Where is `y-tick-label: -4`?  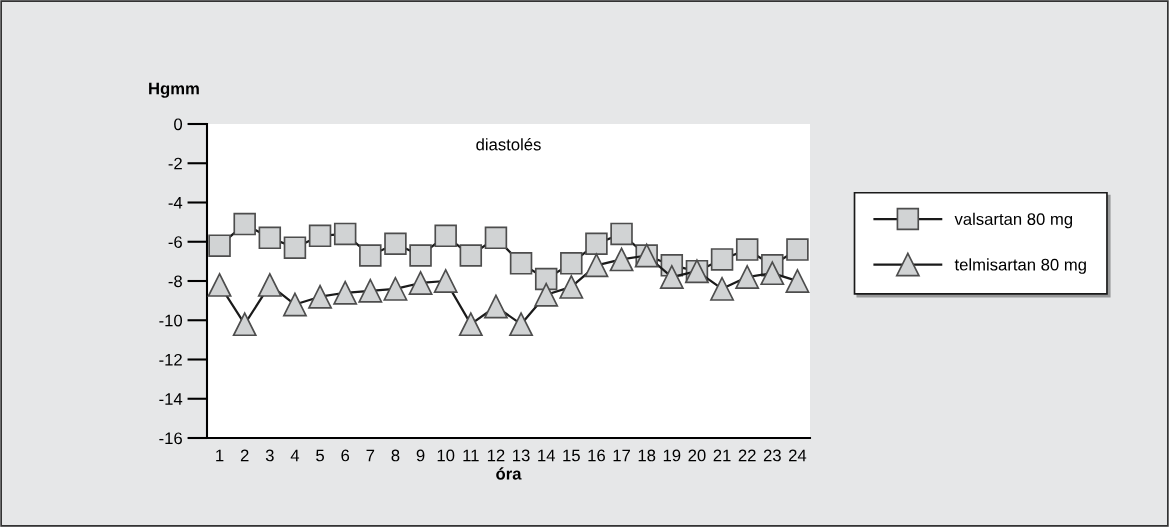 y-tick-label: -4 is located at coordinates (175, 203).